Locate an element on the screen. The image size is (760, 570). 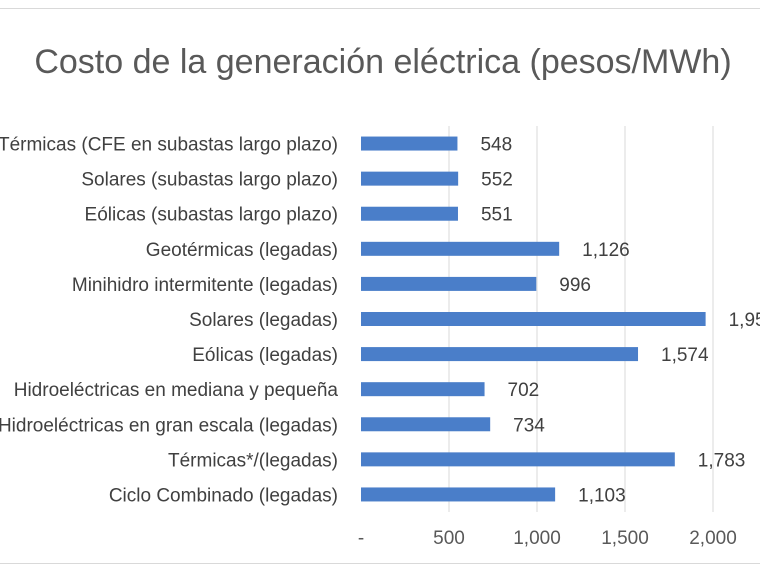
x-tick-label: - is located at coordinates (361, 538).